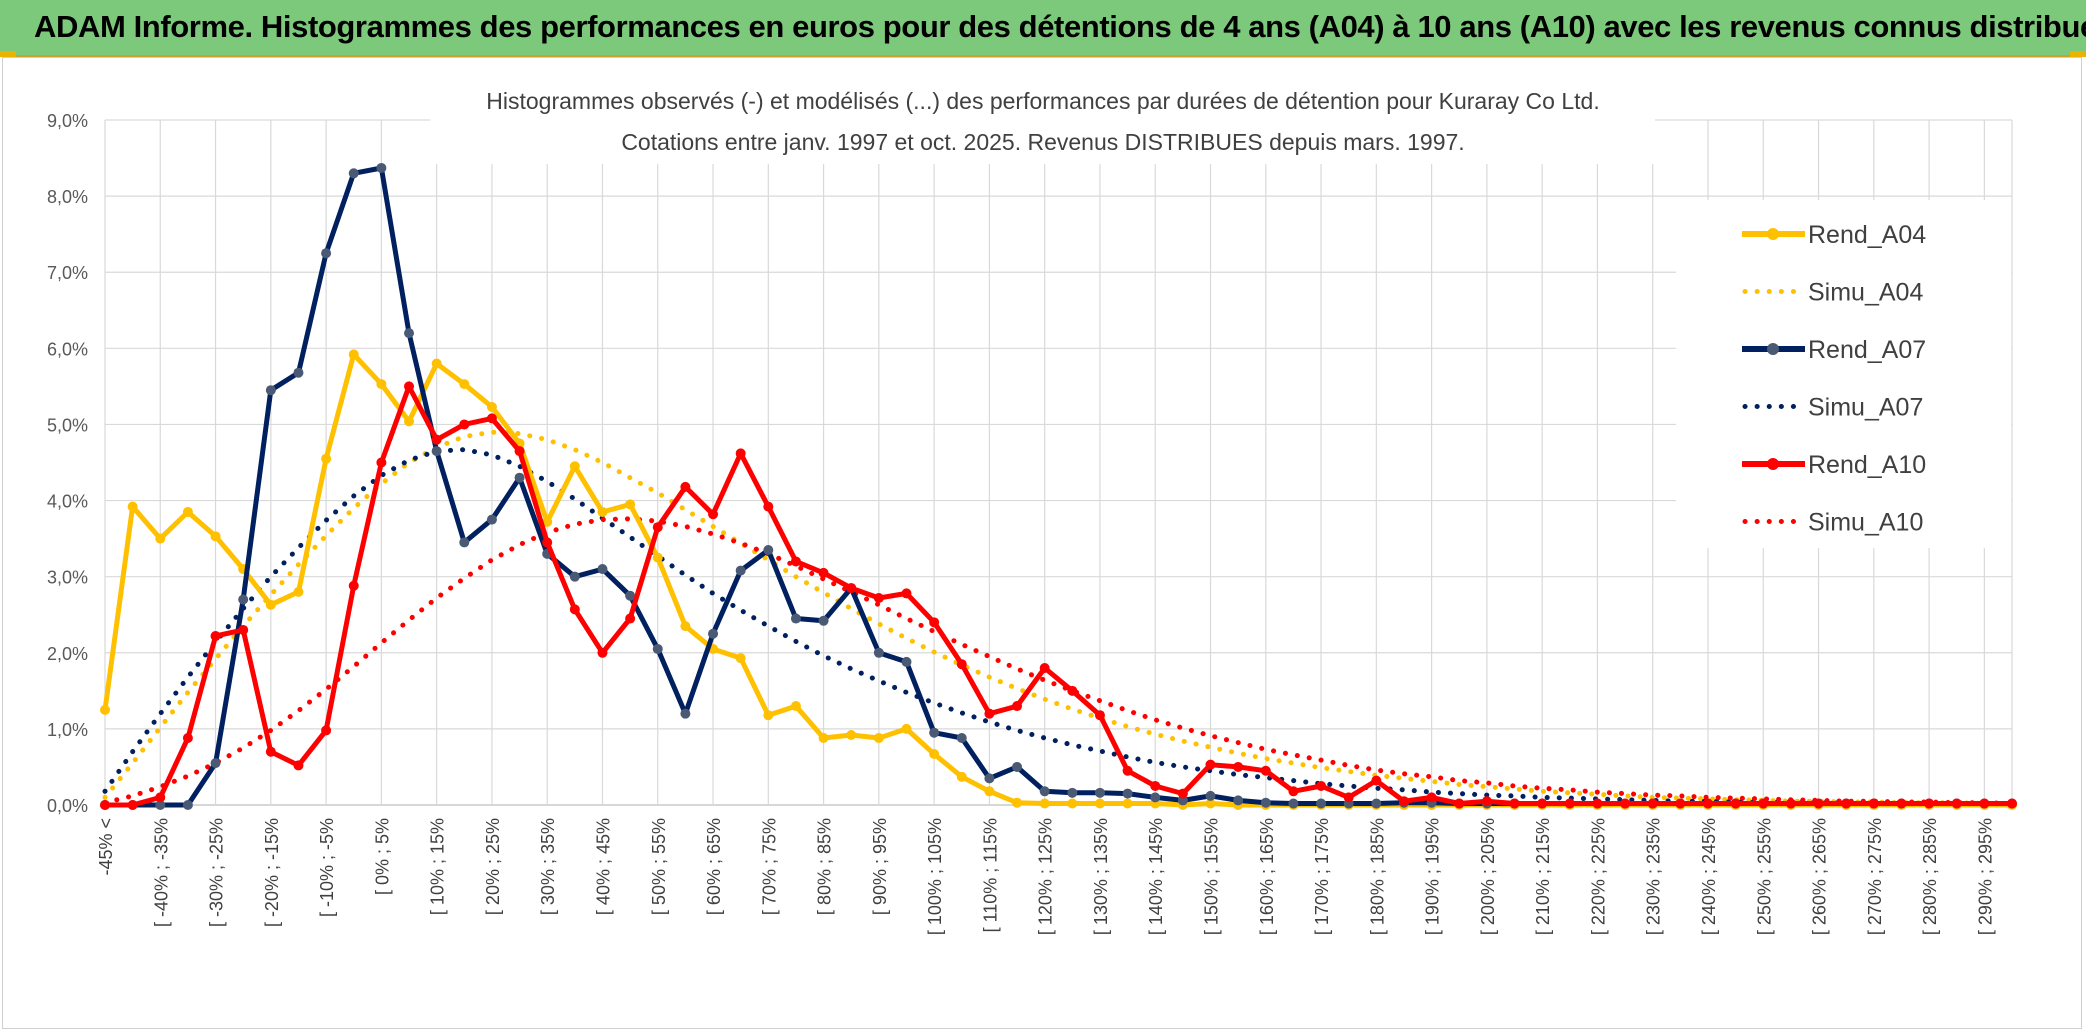  What do you see at coordinates (272, 872) in the screenshot?
I see `x-tick-label: [ -20% ; -15%` at bounding box center [272, 872].